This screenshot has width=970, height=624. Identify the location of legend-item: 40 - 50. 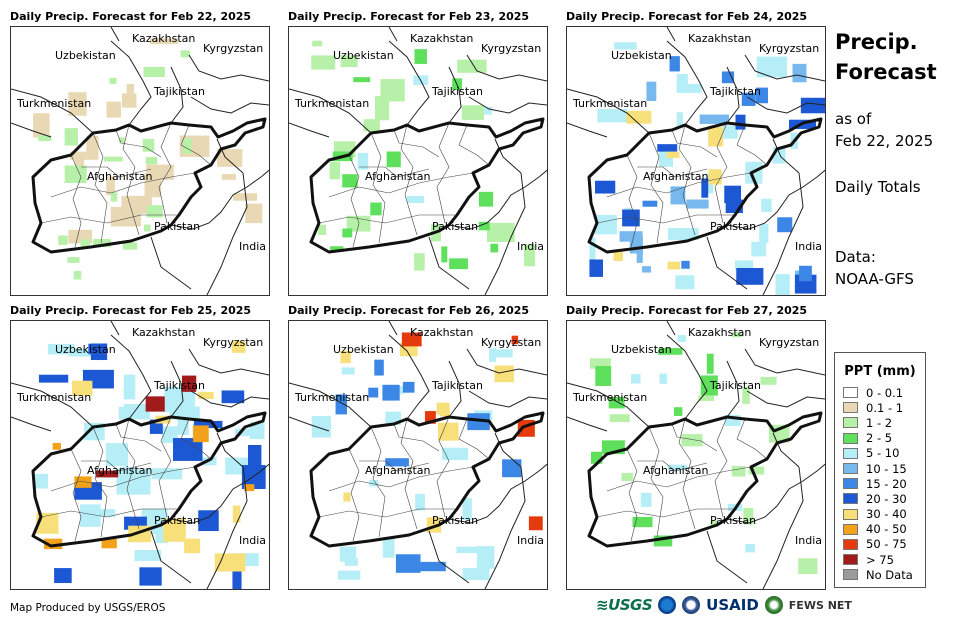
(884, 529).